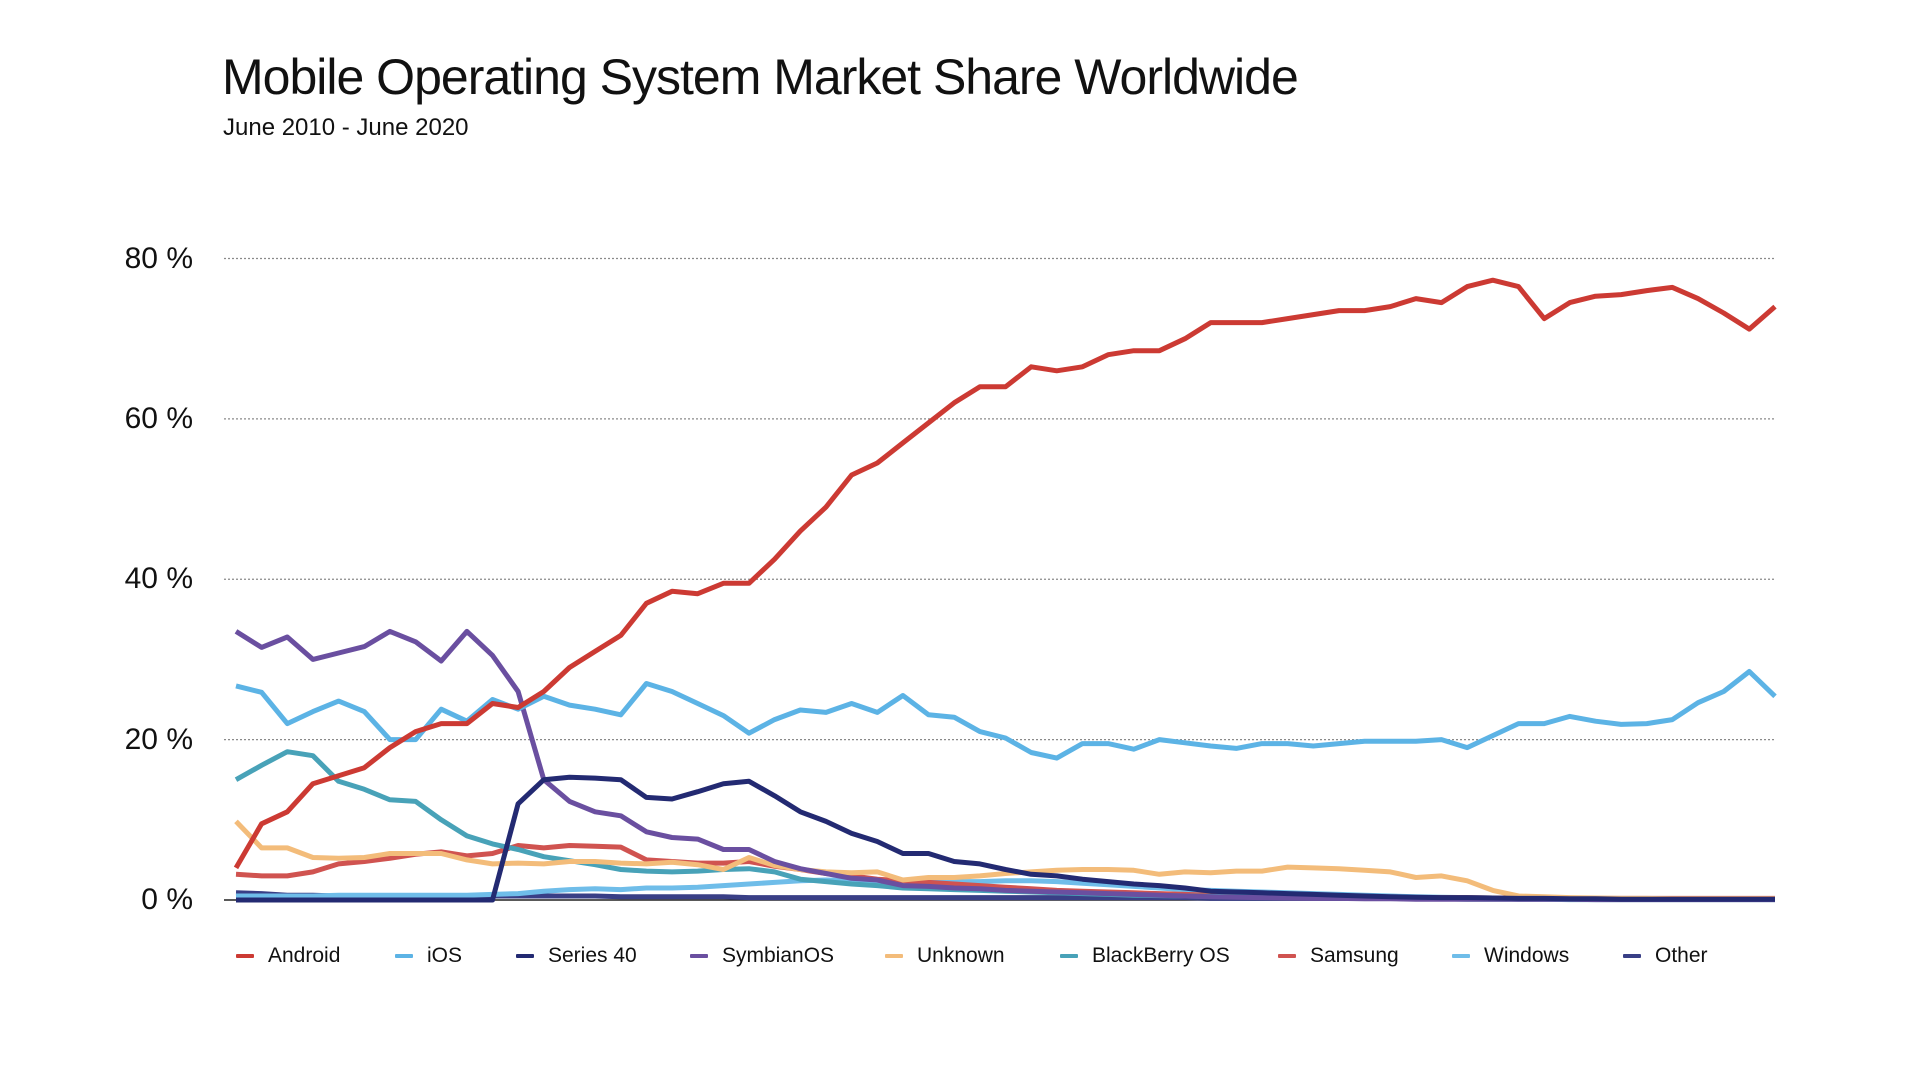 The image size is (1920, 1080). Describe the element at coordinates (158, 258) in the screenshot. I see `y-tick-label-80: 80 %` at that location.